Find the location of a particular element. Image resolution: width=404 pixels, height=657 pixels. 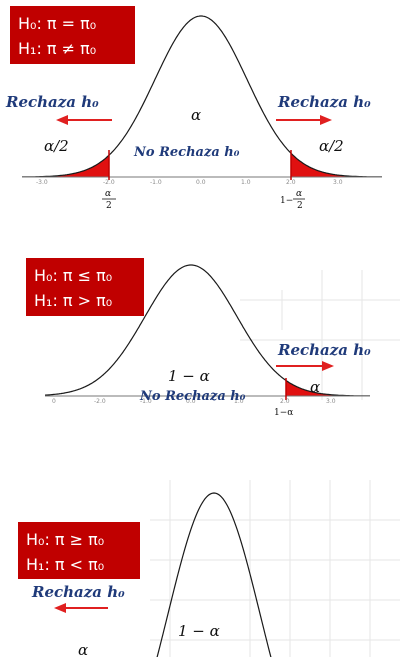

null-hypothesis: H₀: π ≤ π₀ is located at coordinates (73, 275).